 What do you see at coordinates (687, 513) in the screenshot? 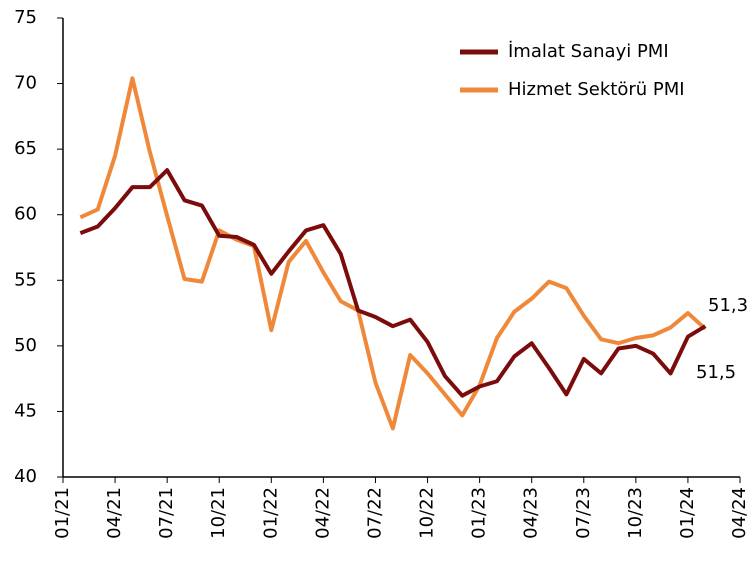
I see `x-tick-label: 01/24` at bounding box center [687, 513].